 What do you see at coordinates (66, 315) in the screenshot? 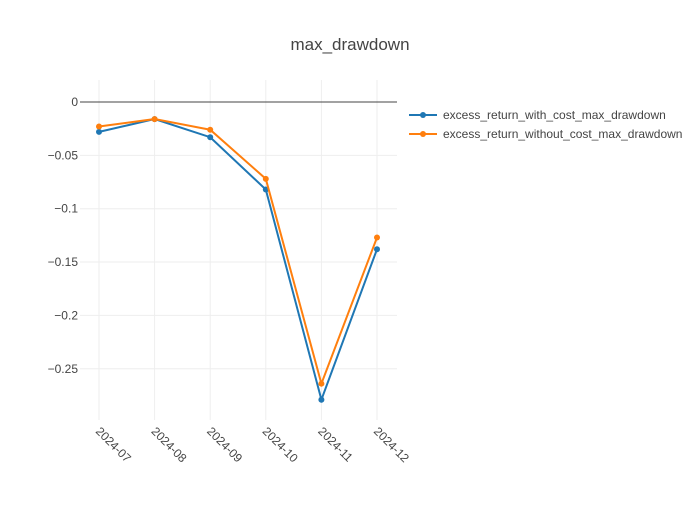
I see `y-tick-label: −0.2` at bounding box center [66, 315].